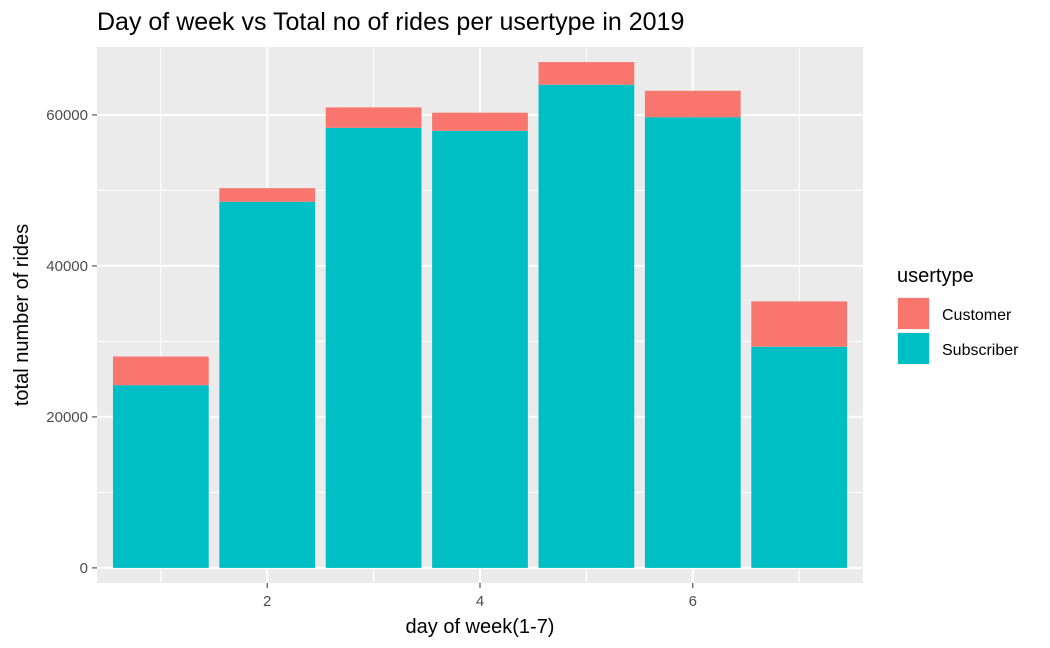  Describe the element at coordinates (267, 601) in the screenshot. I see `x-tick-label: 2` at that location.